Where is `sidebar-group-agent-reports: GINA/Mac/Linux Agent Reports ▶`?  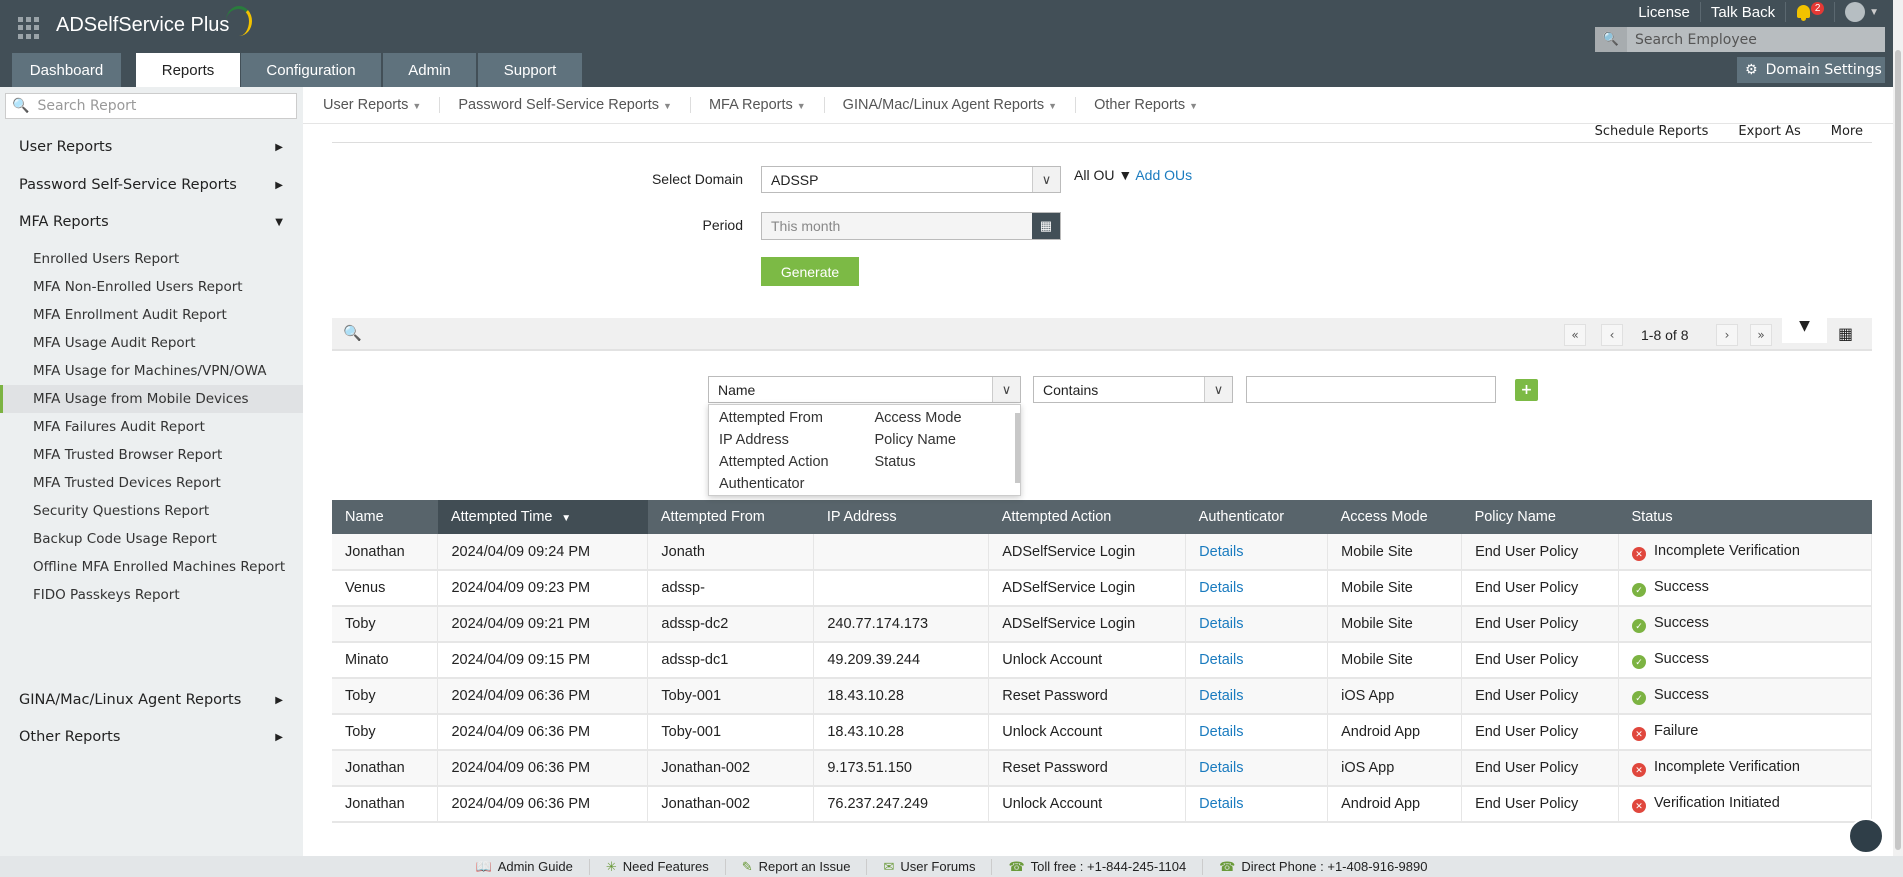
sidebar-group-agent-reports: GINA/Mac/Linux Agent Reports ▶ is located at coordinates (151, 700).